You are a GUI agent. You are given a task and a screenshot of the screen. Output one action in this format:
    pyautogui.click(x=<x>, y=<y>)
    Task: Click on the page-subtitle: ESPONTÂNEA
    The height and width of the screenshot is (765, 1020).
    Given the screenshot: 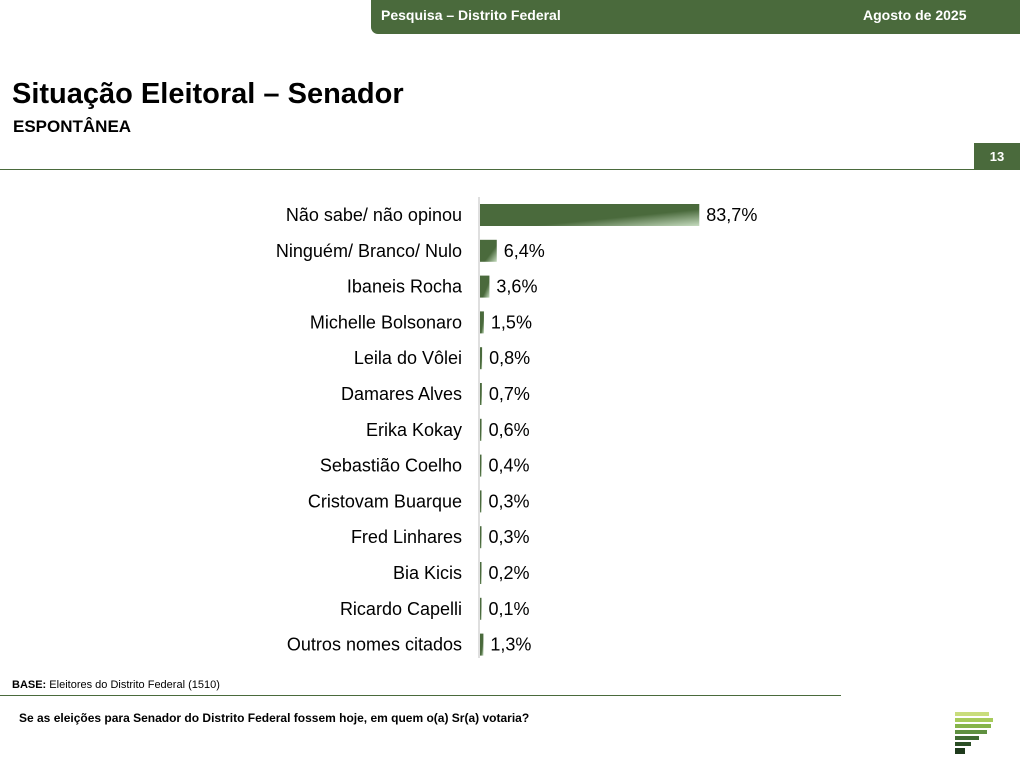 What is the action you would take?
    pyautogui.click(x=72, y=126)
    